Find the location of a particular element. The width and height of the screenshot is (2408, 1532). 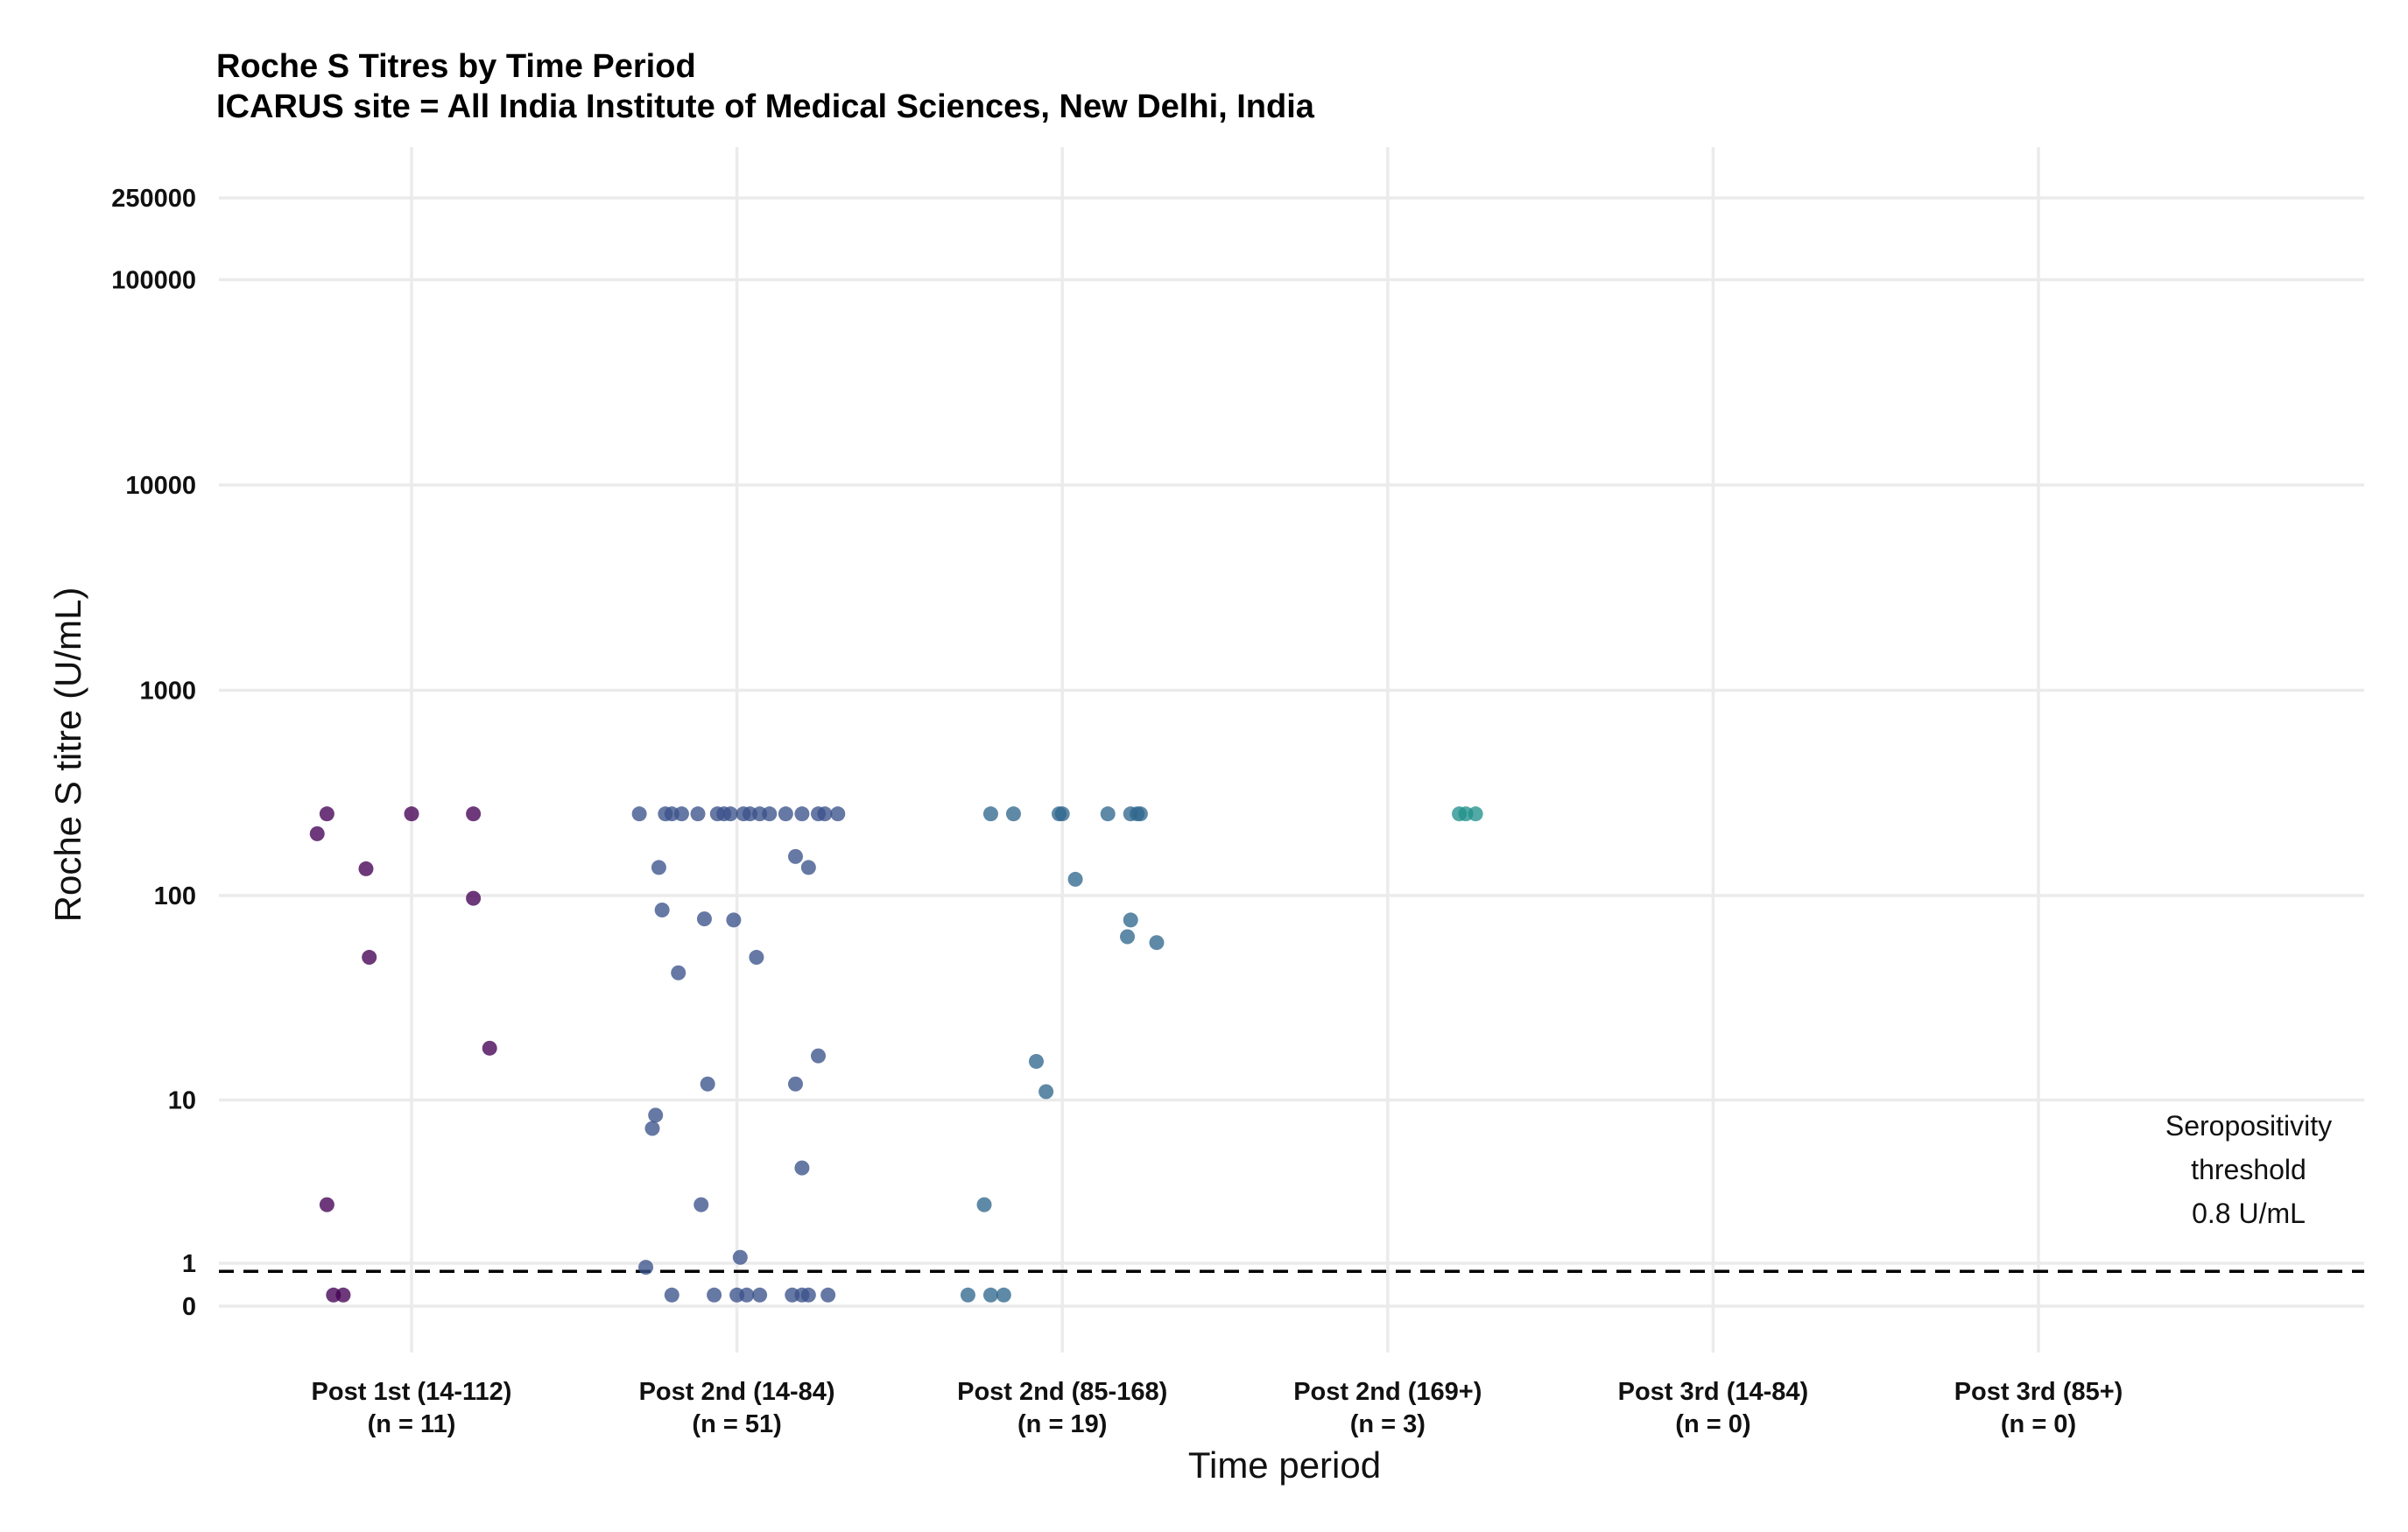

threshold-label-line-1: Seropositivity is located at coordinates (2248, 1126).